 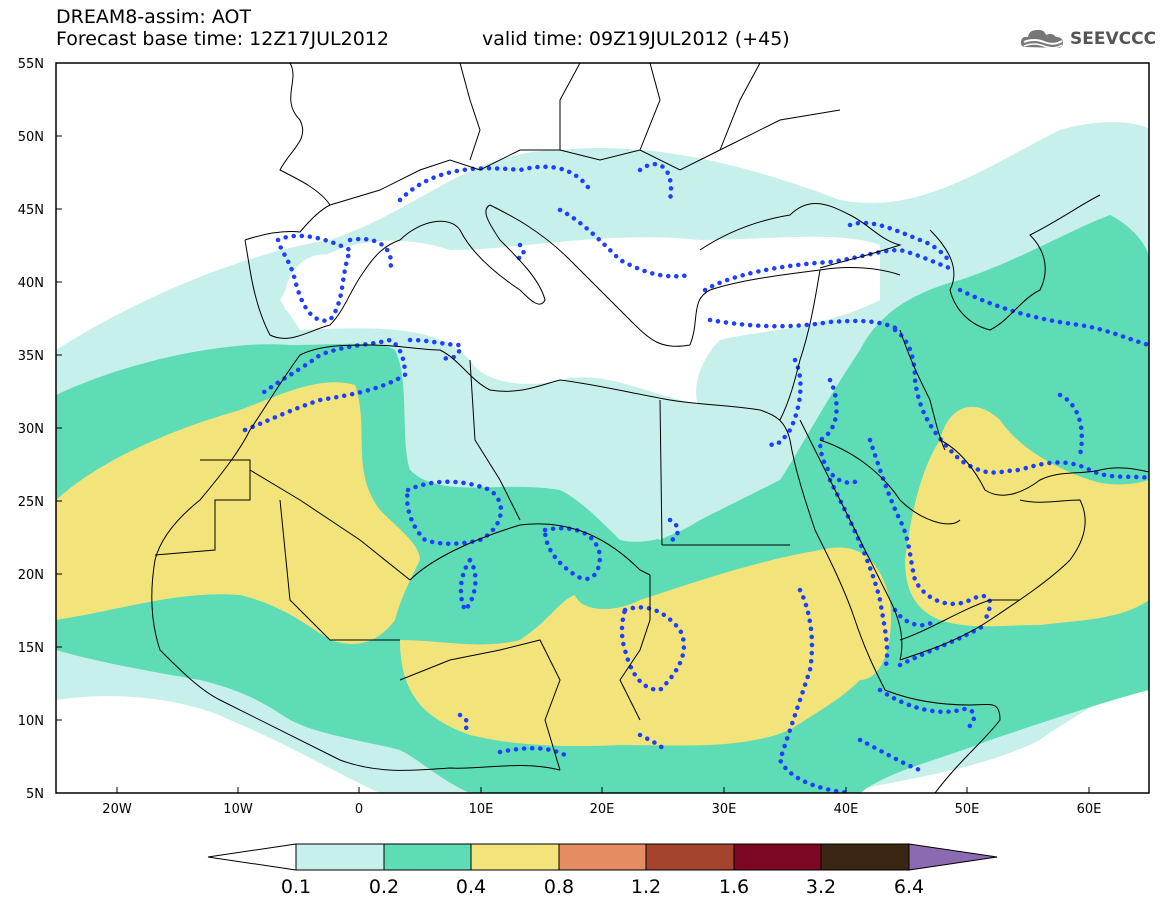 What do you see at coordinates (472, 254) in the screenshot?
I see `coast-med-north` at bounding box center [472, 254].